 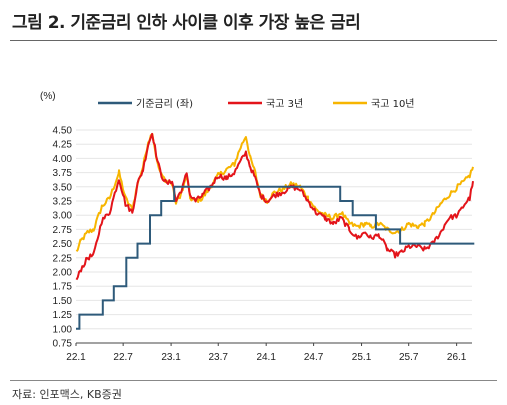 What do you see at coordinates (284, 104) in the screenshot?
I see `legend-label: 국고 3년` at bounding box center [284, 104].